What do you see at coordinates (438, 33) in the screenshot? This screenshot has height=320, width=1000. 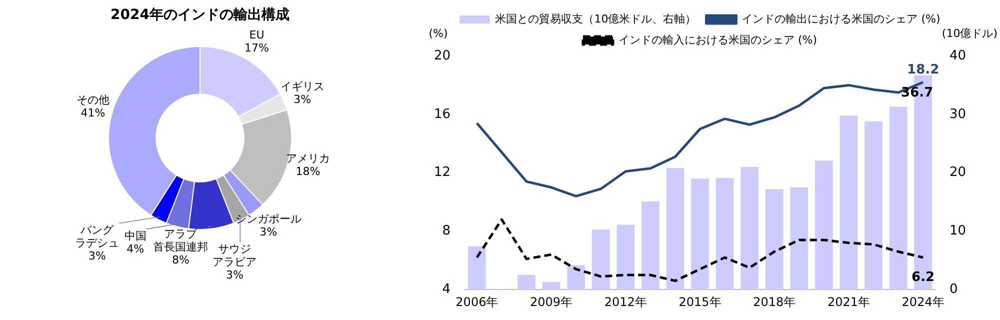 I see `y-axis-title: (%)` at bounding box center [438, 33].